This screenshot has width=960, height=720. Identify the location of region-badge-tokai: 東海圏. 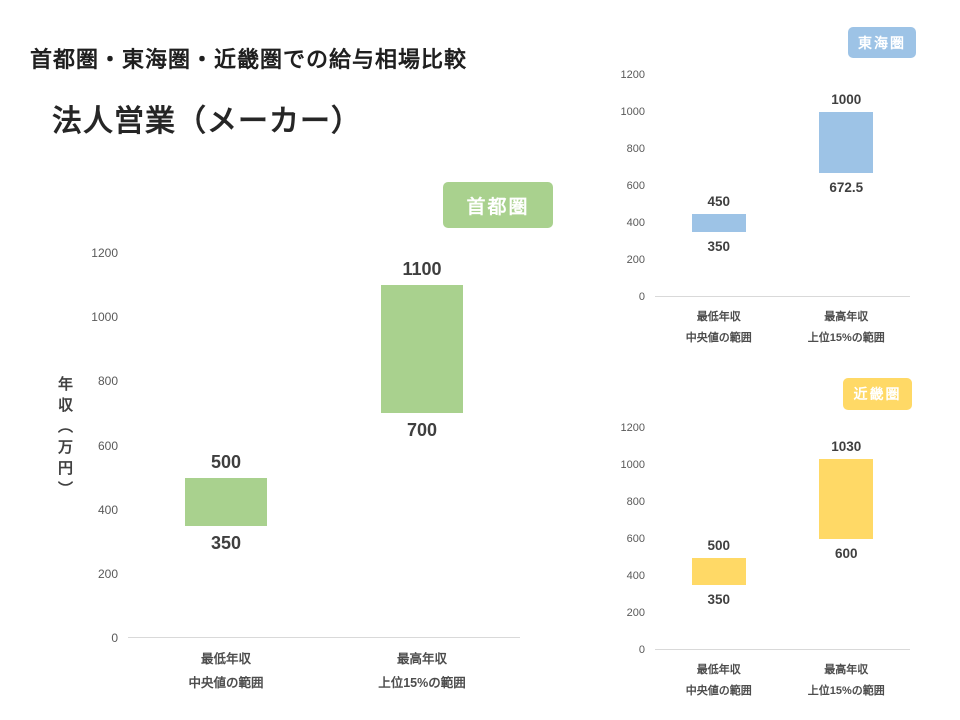
(882, 42).